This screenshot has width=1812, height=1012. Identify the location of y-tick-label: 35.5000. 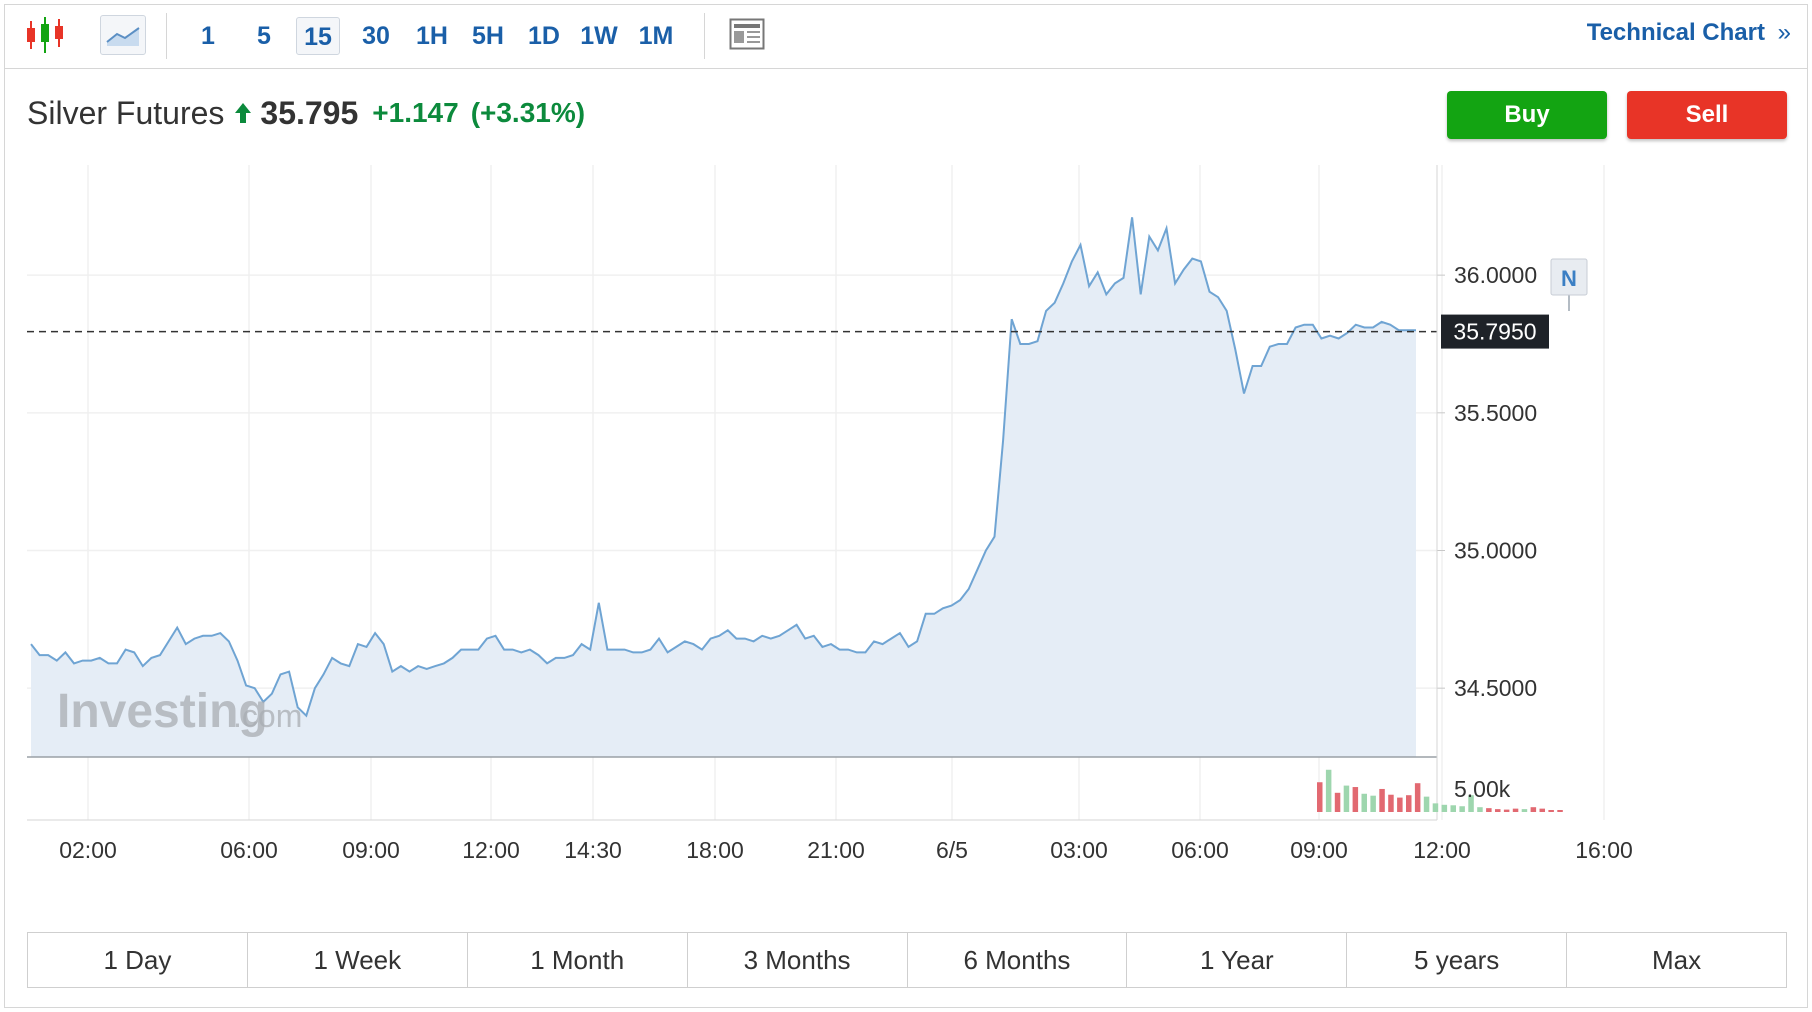
(1495, 413).